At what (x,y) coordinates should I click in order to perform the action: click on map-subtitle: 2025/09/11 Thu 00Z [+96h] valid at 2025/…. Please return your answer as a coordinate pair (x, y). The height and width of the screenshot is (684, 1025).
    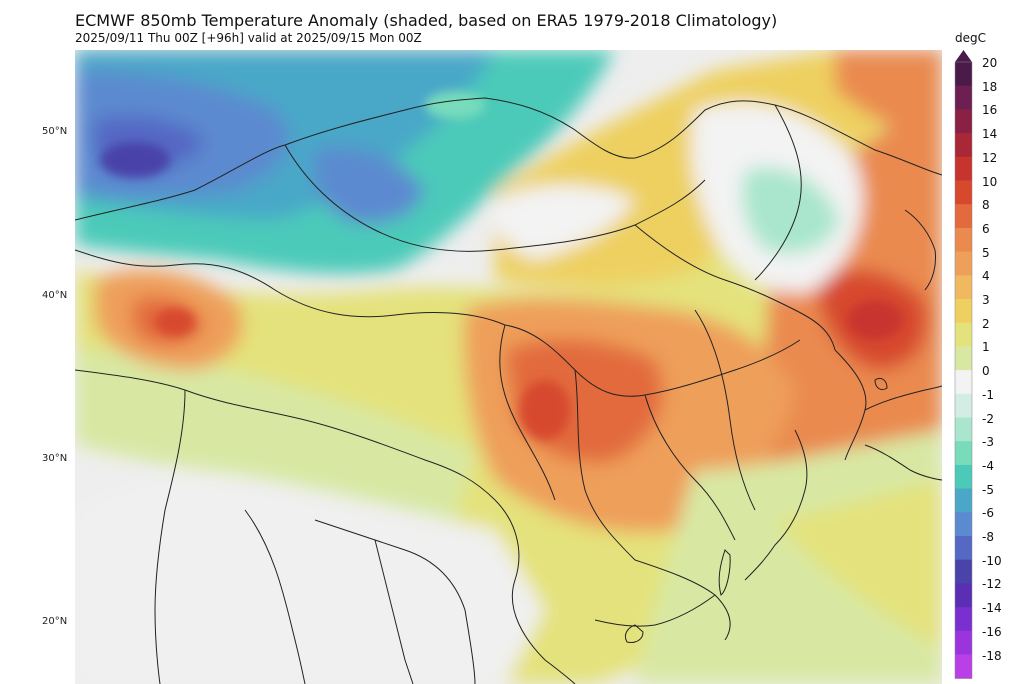
    Looking at the image, I should click on (248, 38).